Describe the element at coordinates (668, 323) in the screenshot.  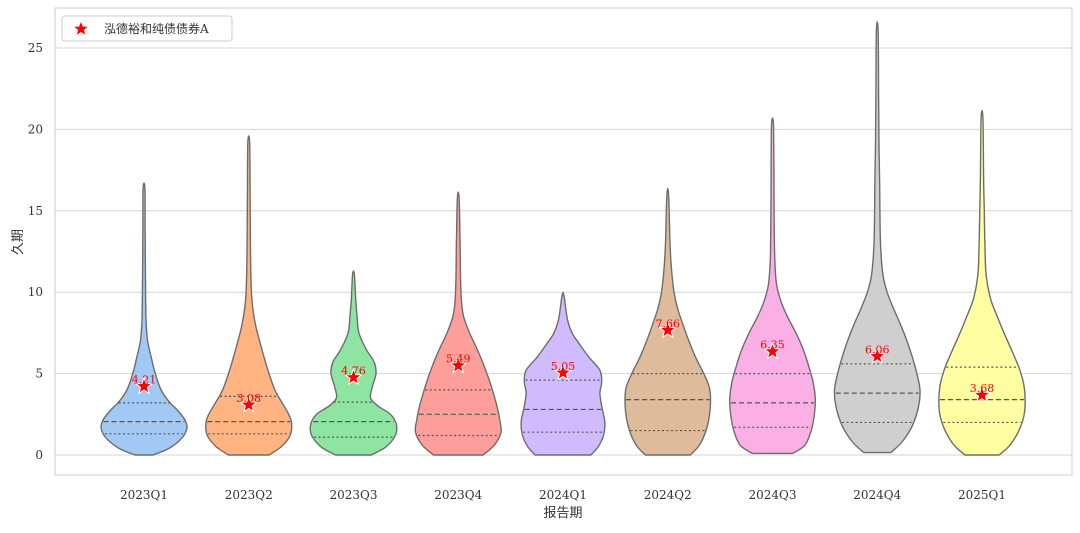
I see `marker-label: 7.66` at that location.